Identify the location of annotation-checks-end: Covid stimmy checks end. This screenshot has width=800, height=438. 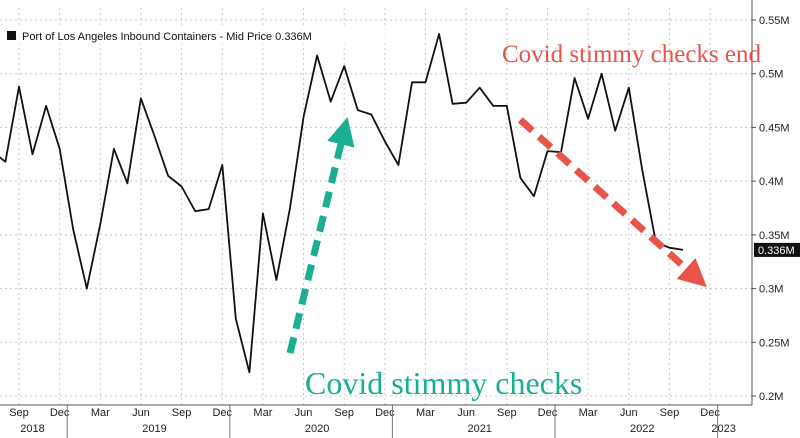
(631, 54).